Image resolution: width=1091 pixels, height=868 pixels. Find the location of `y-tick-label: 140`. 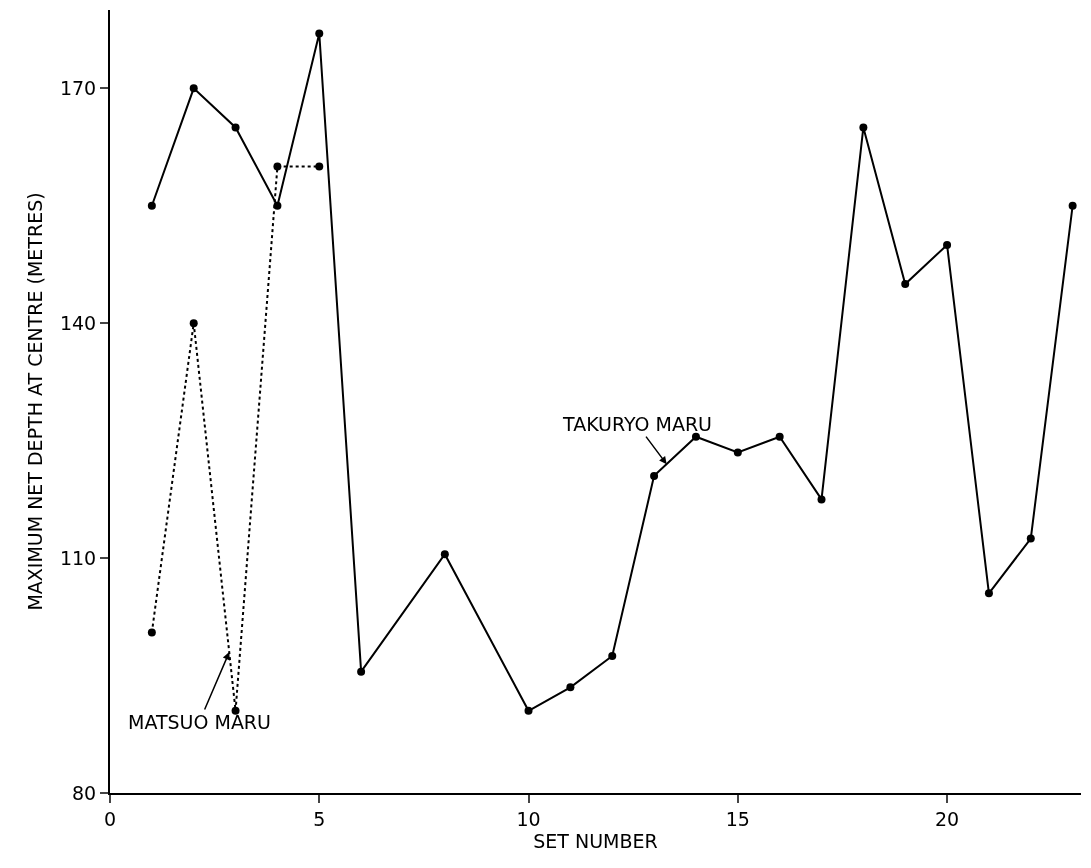

y-tick-label: 140 is located at coordinates (78, 322).